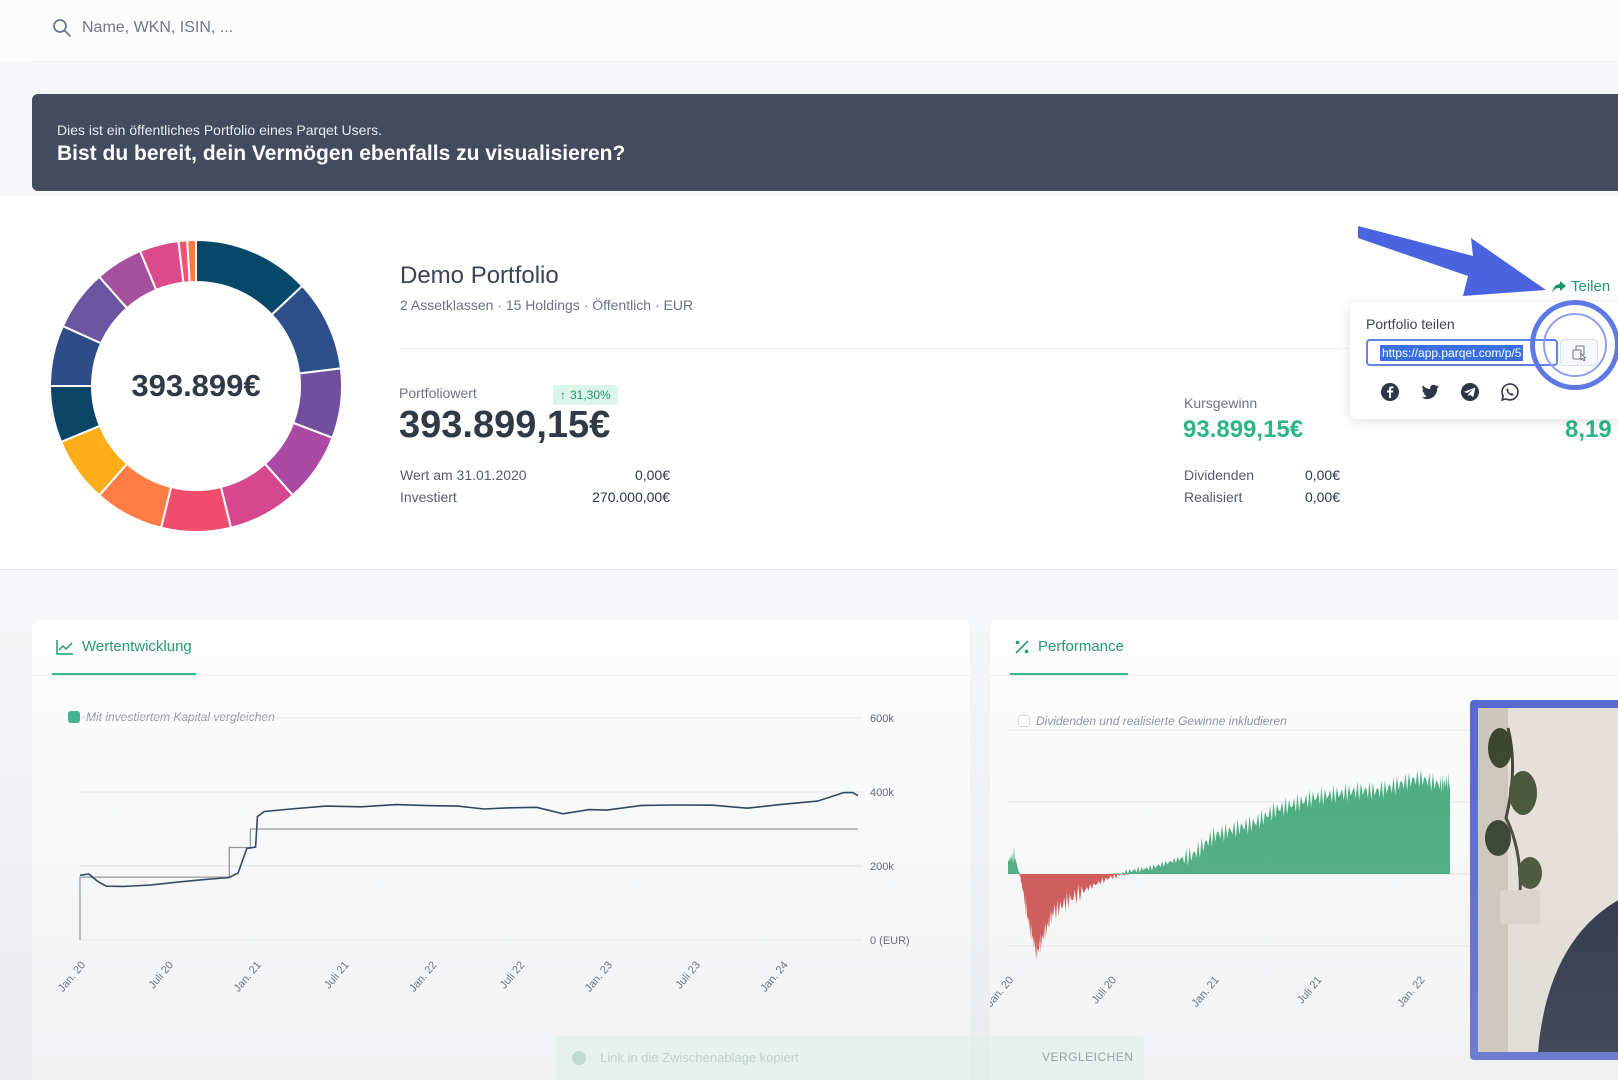  Describe the element at coordinates (1213, 497) in the screenshot. I see `realisiert-label: Realisiert` at that location.